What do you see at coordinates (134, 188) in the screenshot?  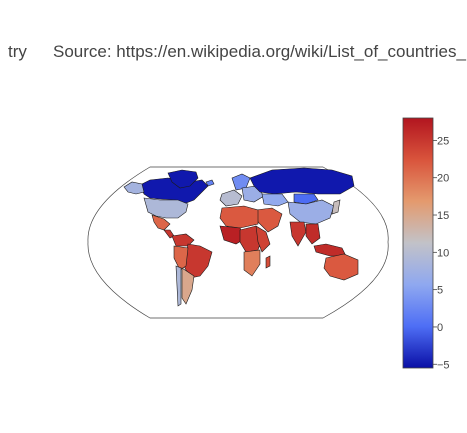 I see `region-alaska` at bounding box center [134, 188].